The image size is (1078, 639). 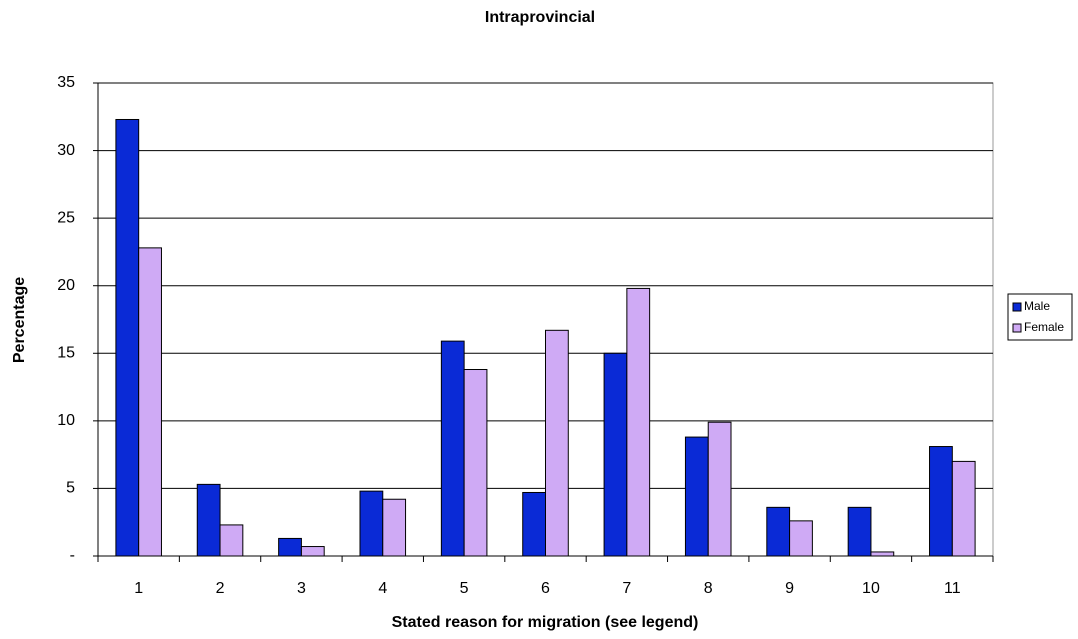 What do you see at coordinates (66, 82) in the screenshot?
I see `y-tick-label: 35` at bounding box center [66, 82].